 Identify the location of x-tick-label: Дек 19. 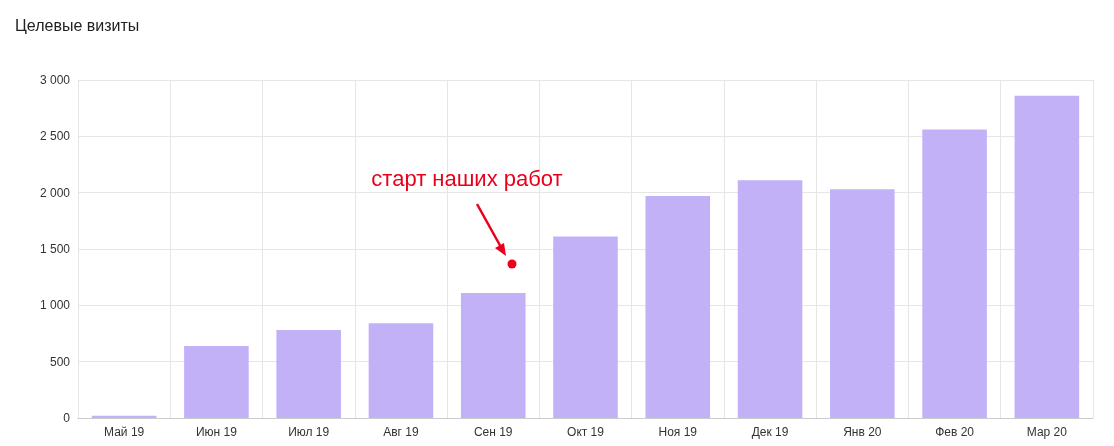
(770, 432).